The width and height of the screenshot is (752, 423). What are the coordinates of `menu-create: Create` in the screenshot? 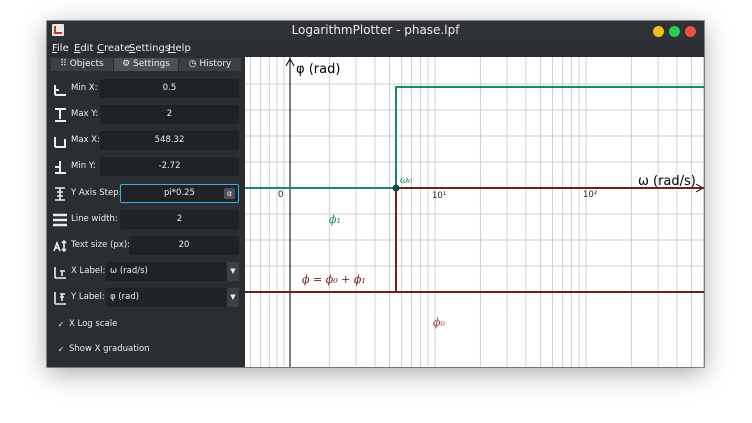 It's located at (114, 48).